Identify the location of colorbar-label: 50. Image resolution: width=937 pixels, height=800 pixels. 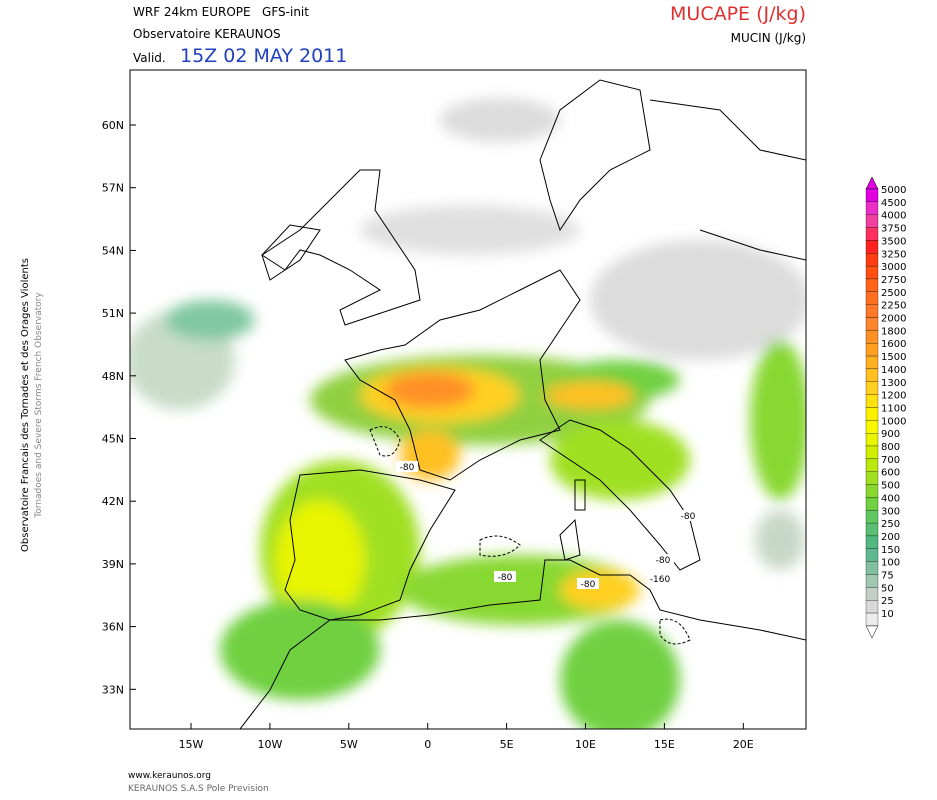
(887, 588).